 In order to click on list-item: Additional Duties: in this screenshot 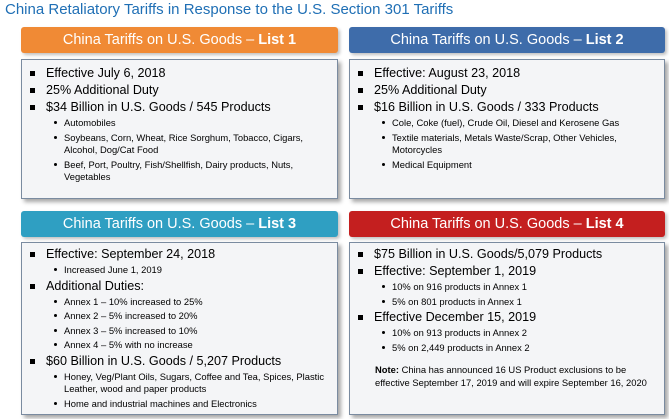, I will do `click(179, 286)`.